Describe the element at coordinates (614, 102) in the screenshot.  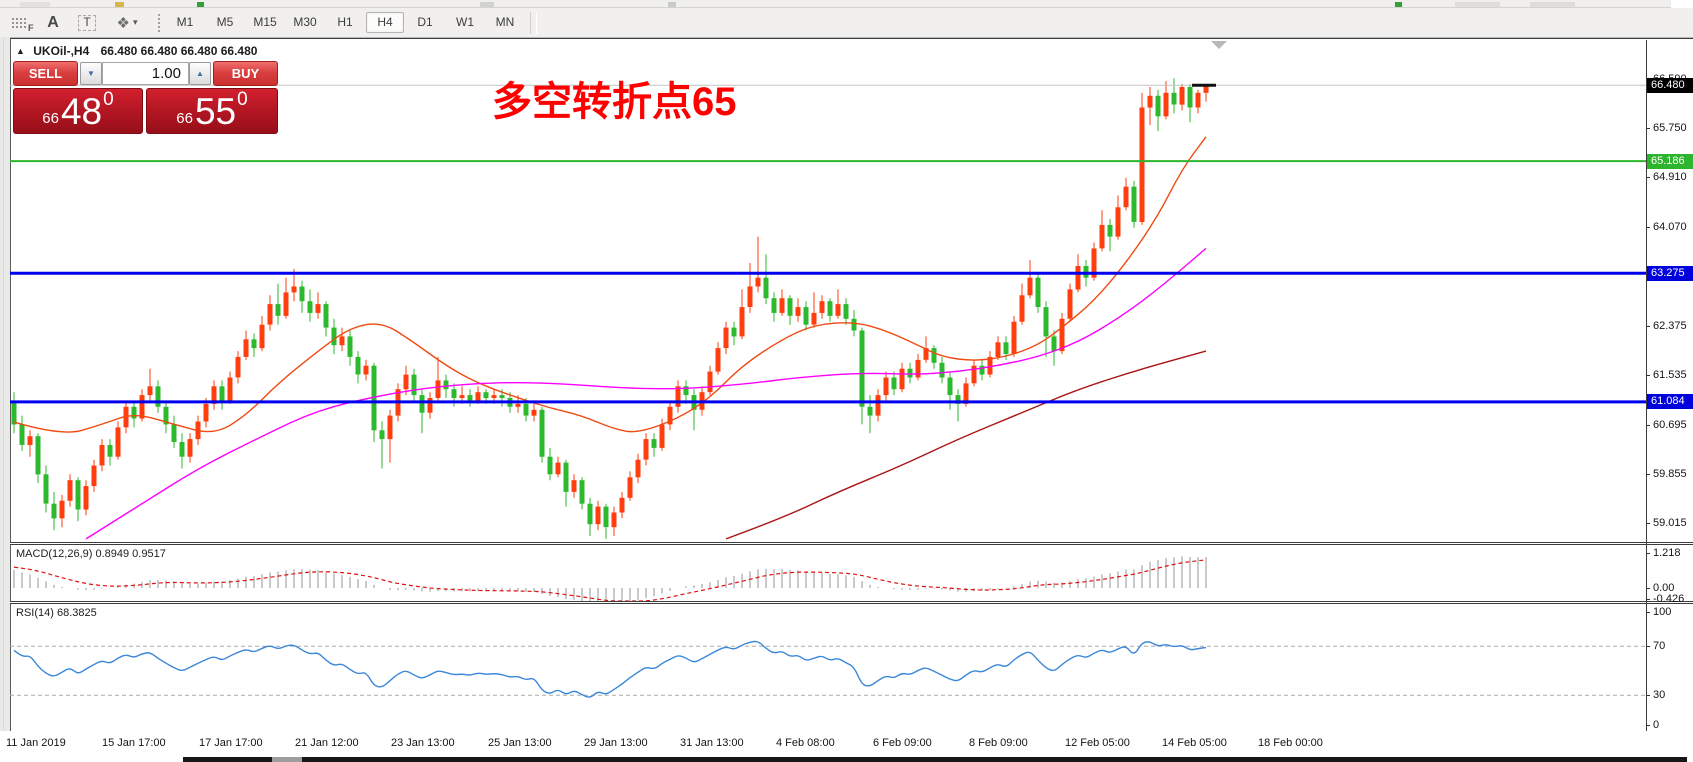
I see `chart-text-annotation: 多空转折点65` at that location.